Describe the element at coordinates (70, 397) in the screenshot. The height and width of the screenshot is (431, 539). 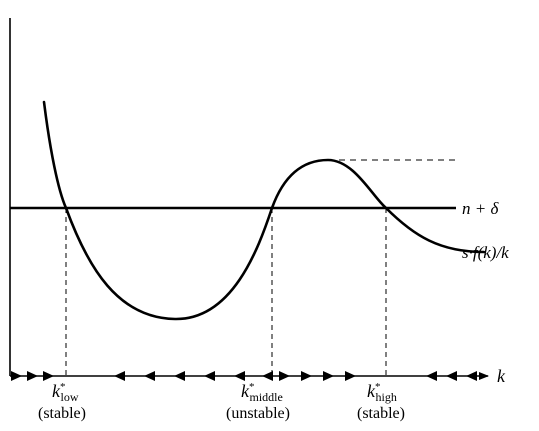
I see `k-low-subscript: low` at that location.